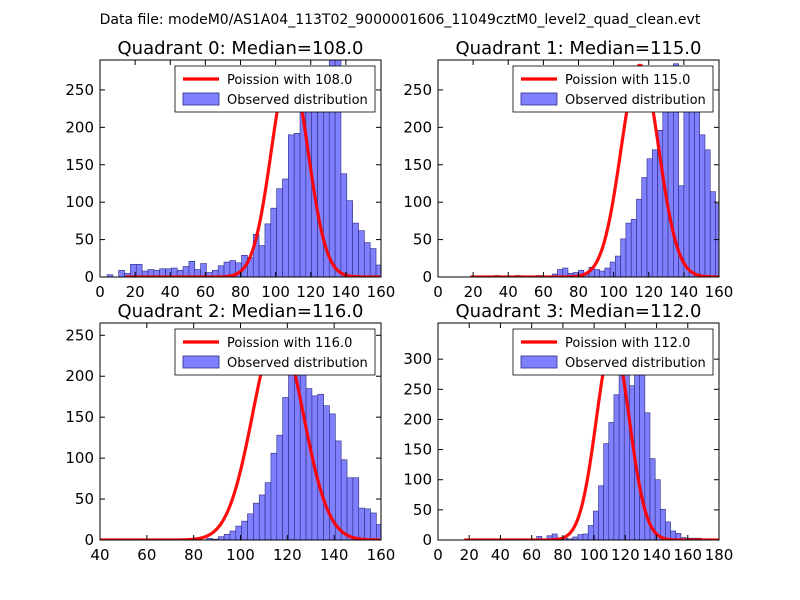  I want to click on legend-line-label: Poission with 112.0, so click(627, 343).